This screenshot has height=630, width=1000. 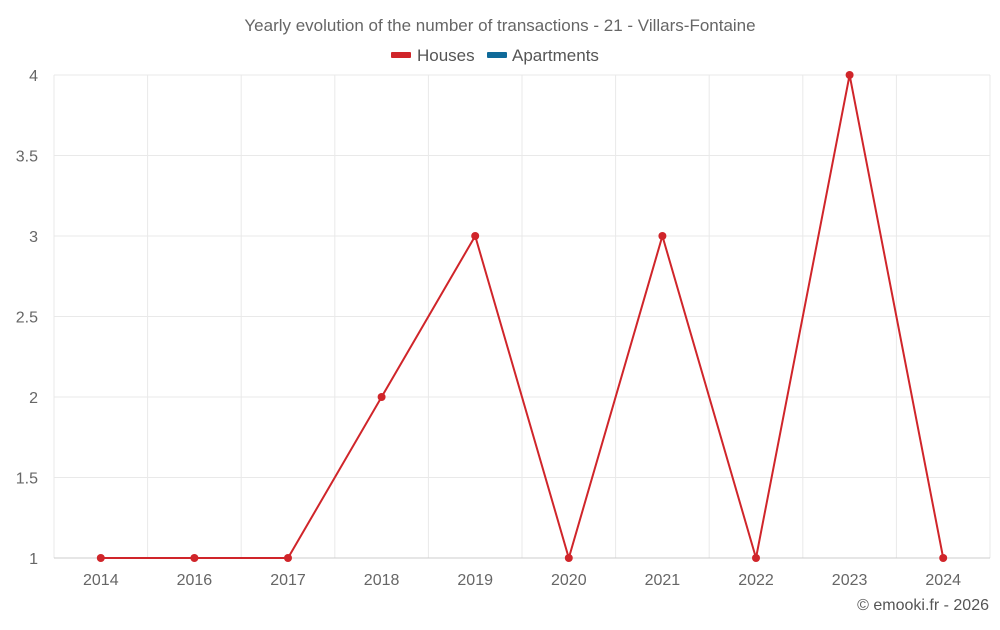 I want to click on x-tick-label: 2023, so click(x=850, y=580).